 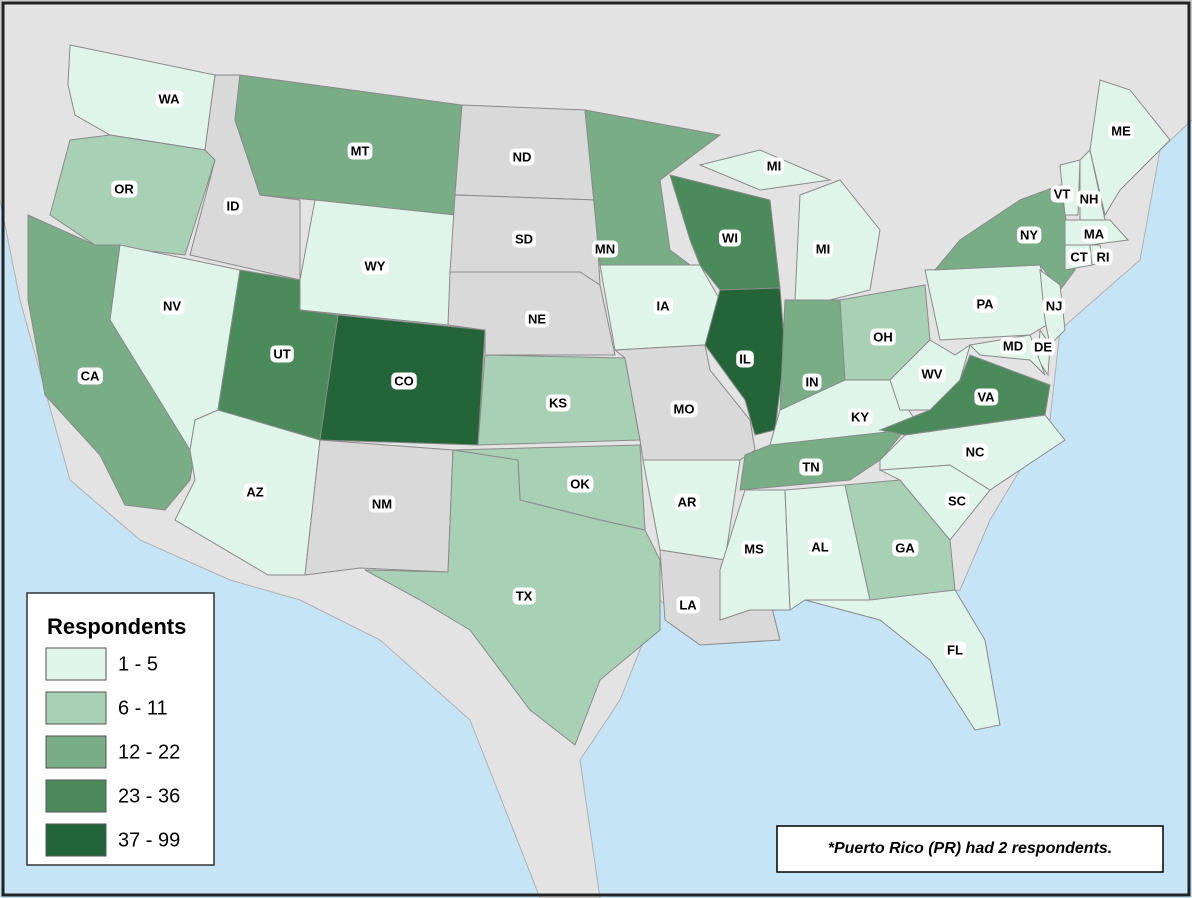 I want to click on state-label: RI, so click(x=1103, y=256).